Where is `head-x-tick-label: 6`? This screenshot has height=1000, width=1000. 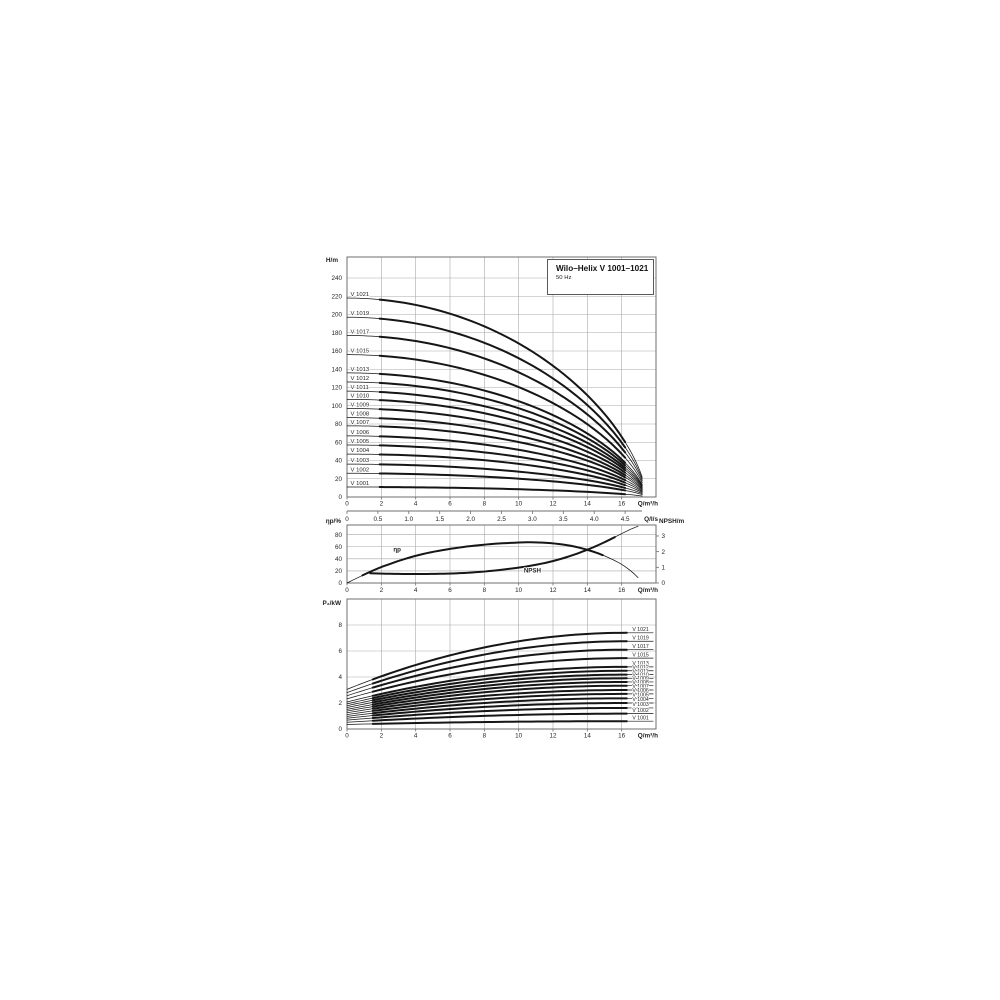
head-x-tick-label: 6 is located at coordinates (450, 504).